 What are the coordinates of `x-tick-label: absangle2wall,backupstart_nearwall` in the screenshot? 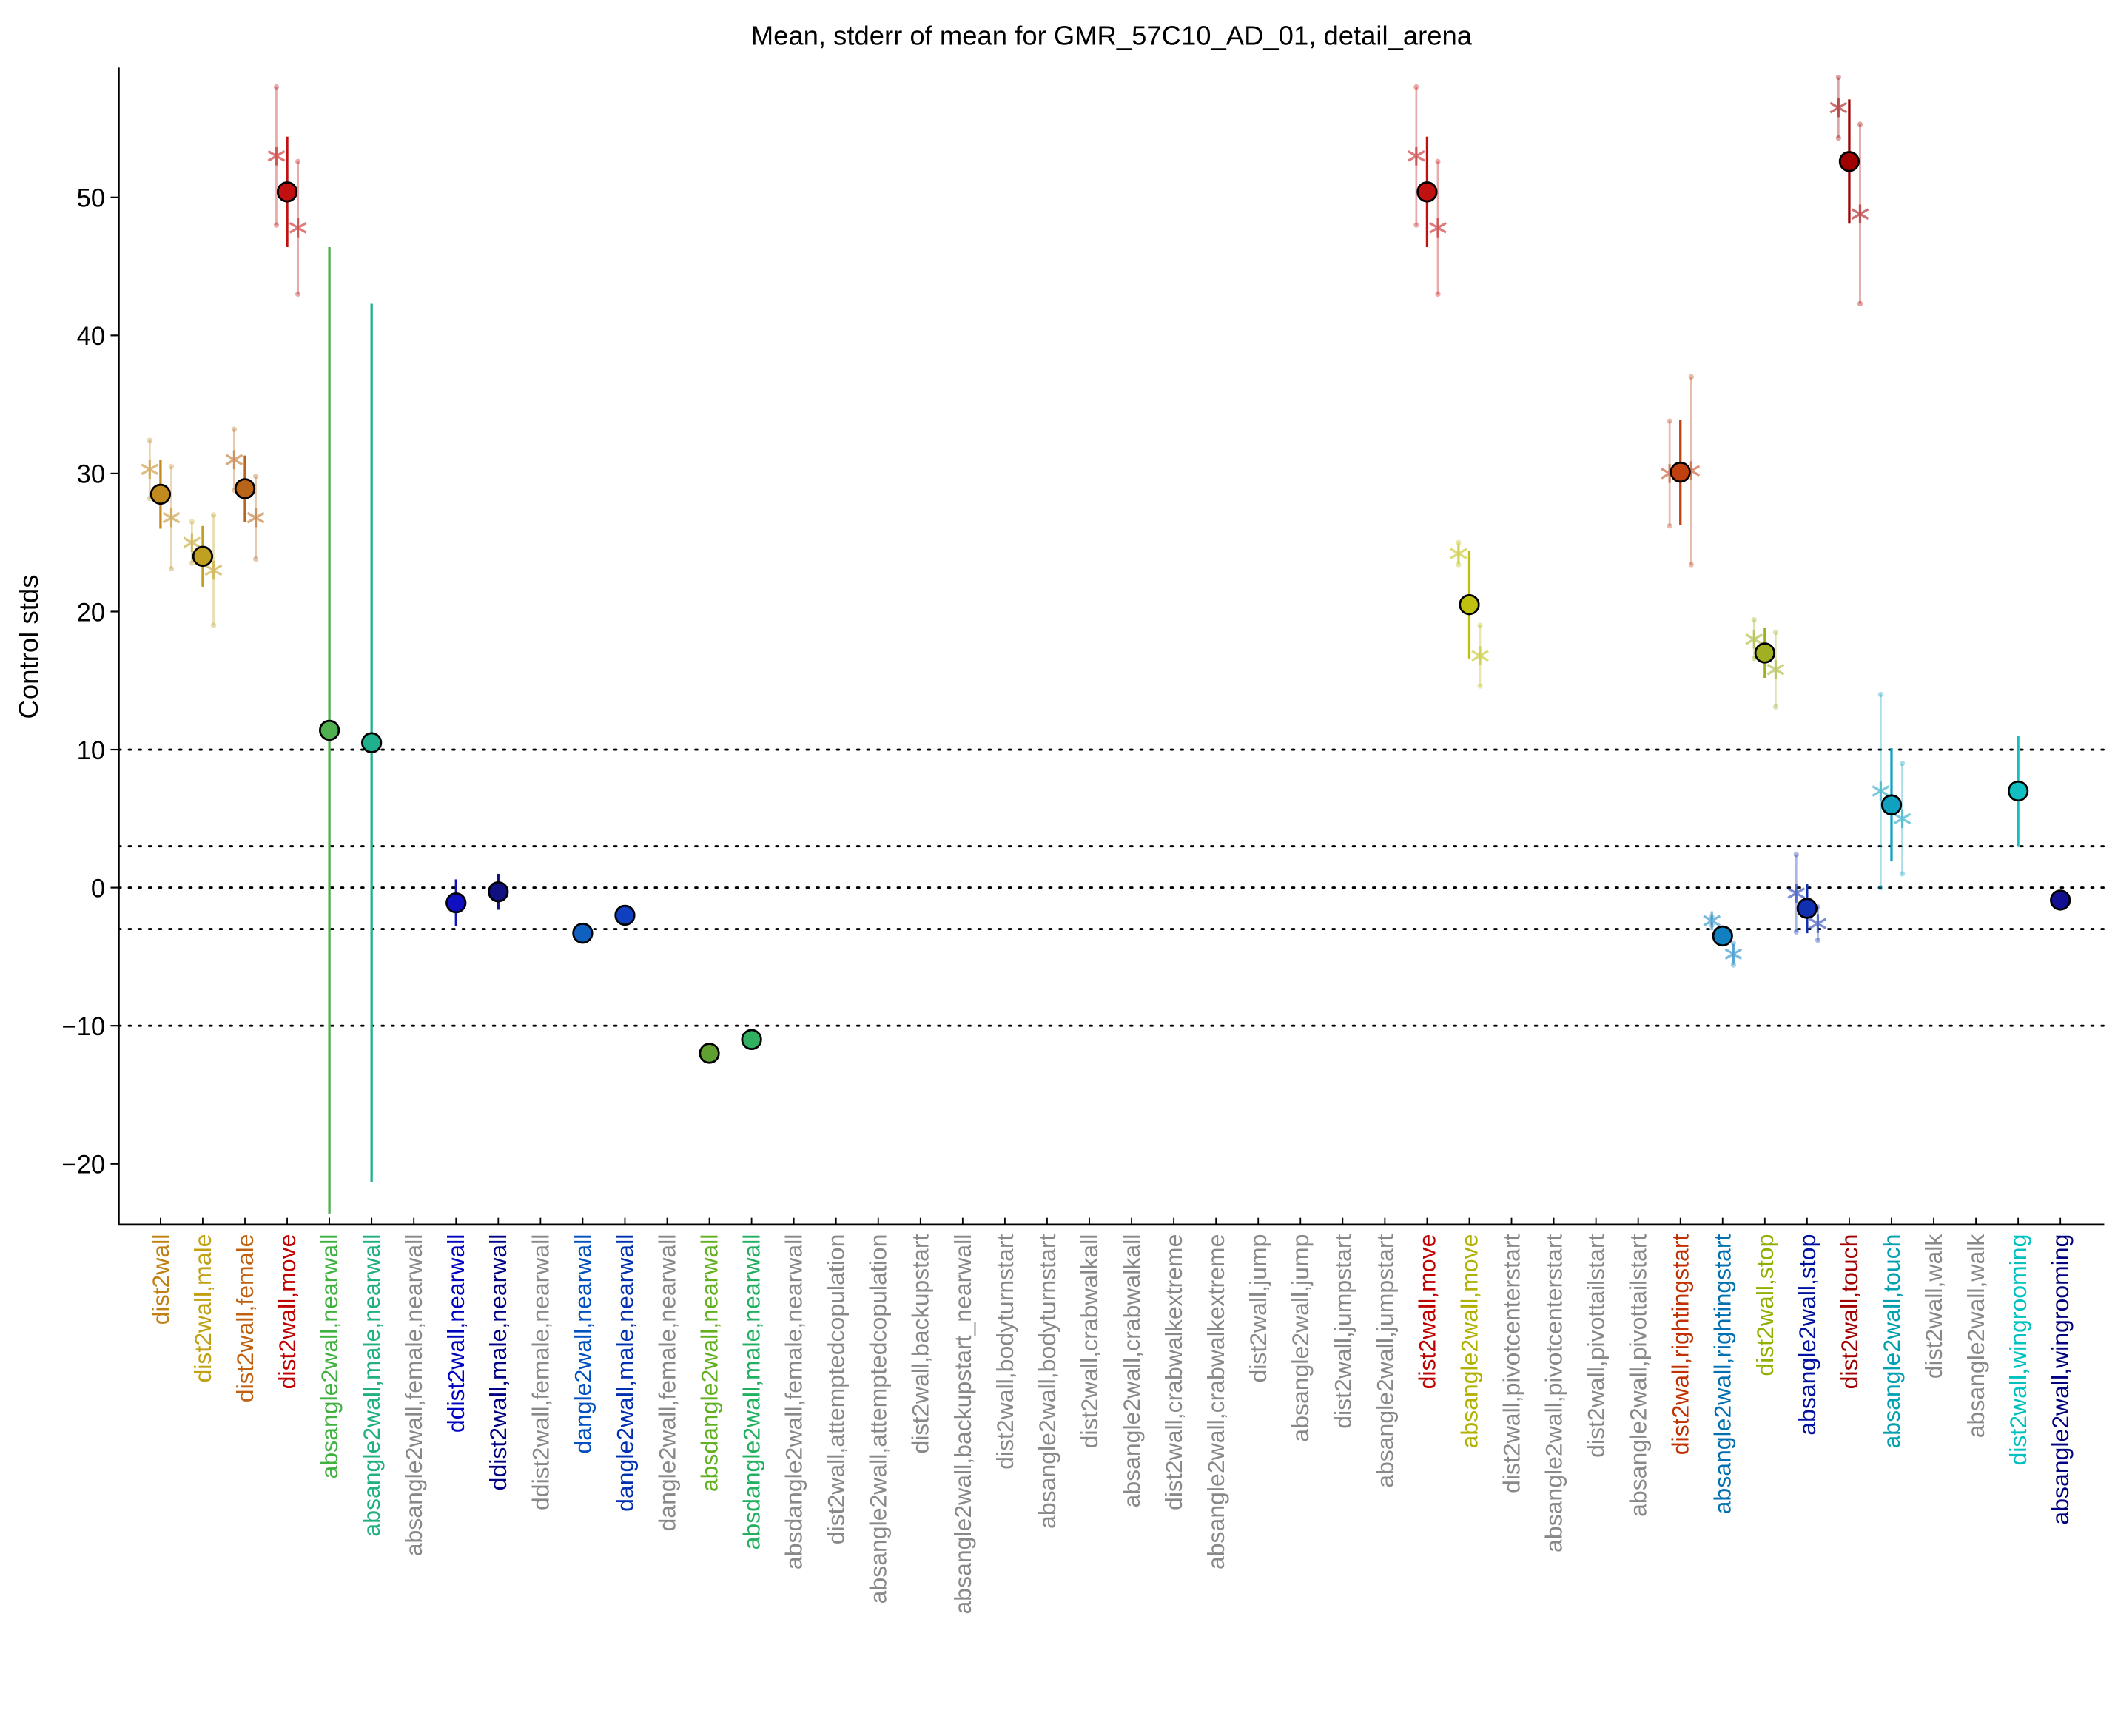 It's located at (962, 1425).